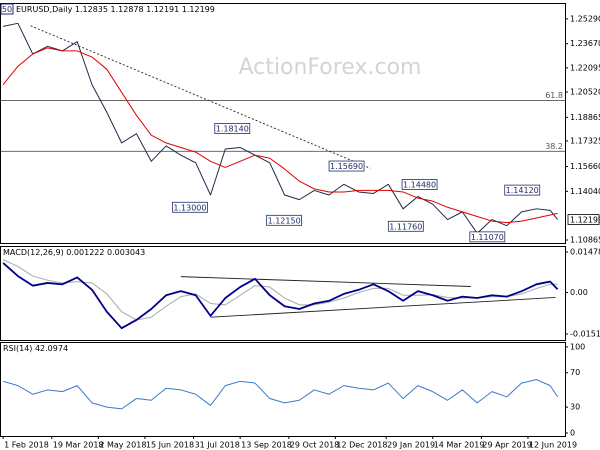 This screenshot has width=600, height=450. What do you see at coordinates (411, 445) in the screenshot?
I see `x-tick-label: 29 Jan 2019` at bounding box center [411, 445].